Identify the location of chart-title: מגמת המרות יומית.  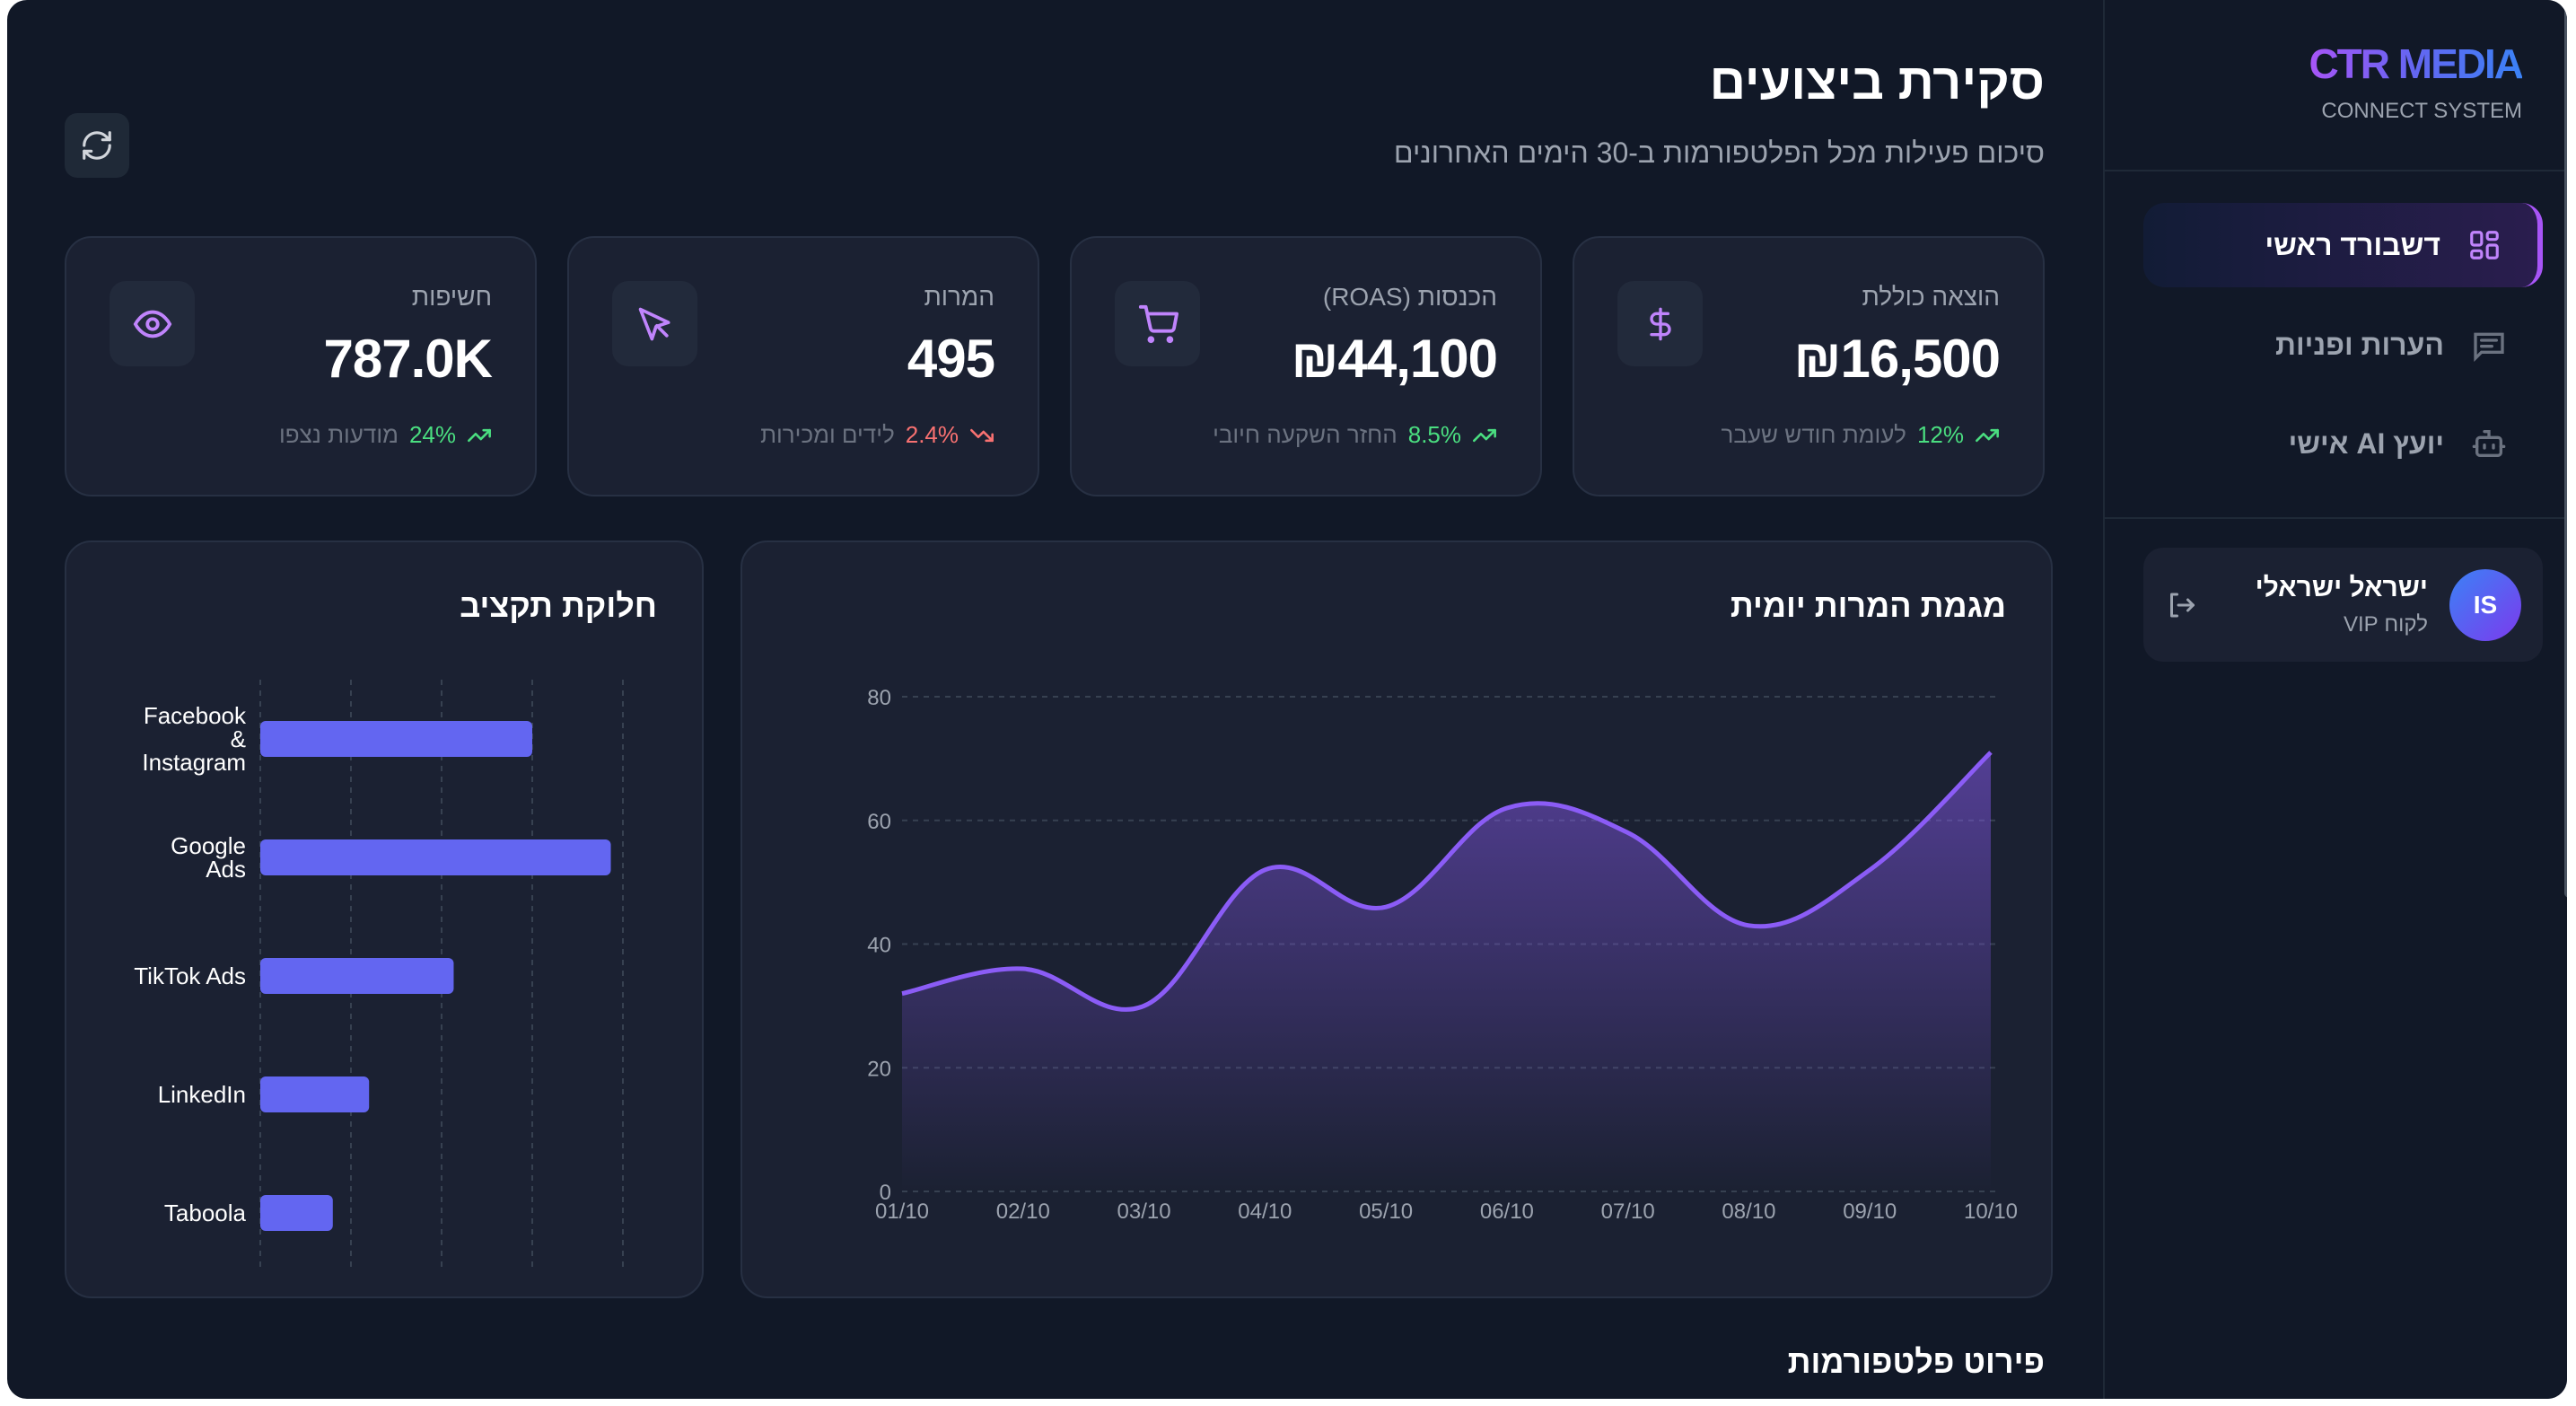
(1868, 605).